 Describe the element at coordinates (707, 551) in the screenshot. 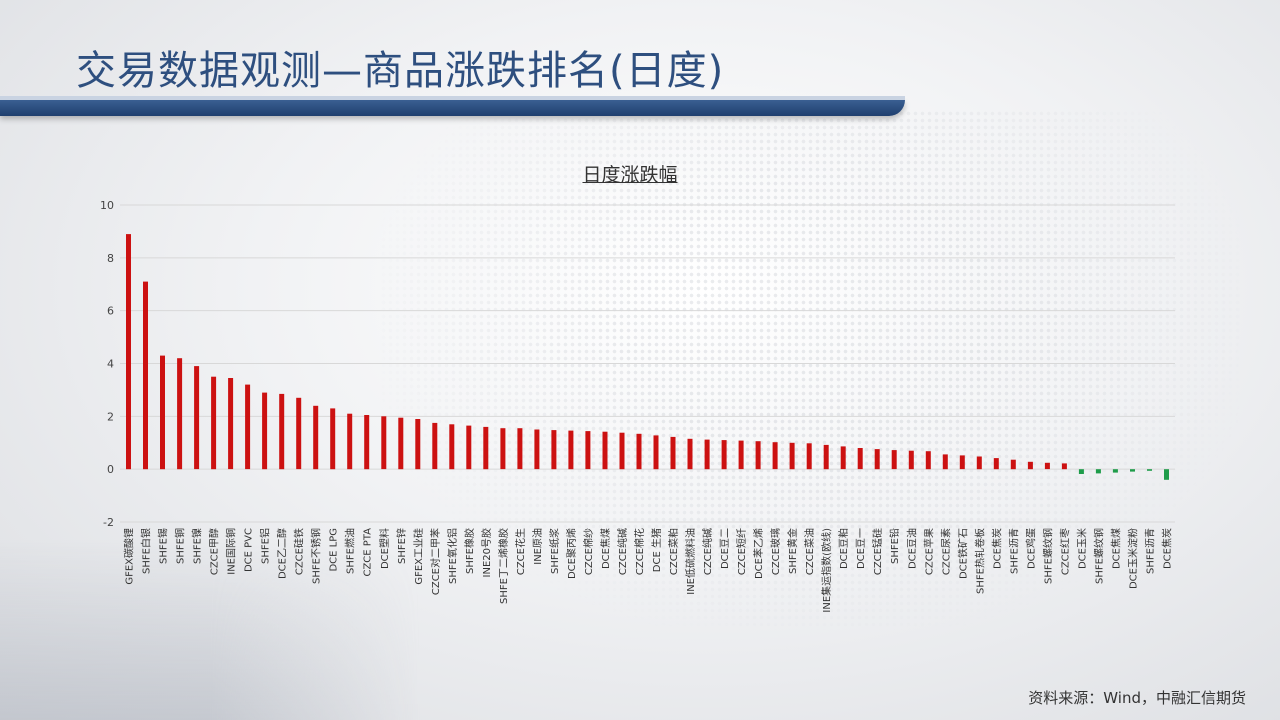

I see `x-tick-label: CZCE纯碱` at that location.